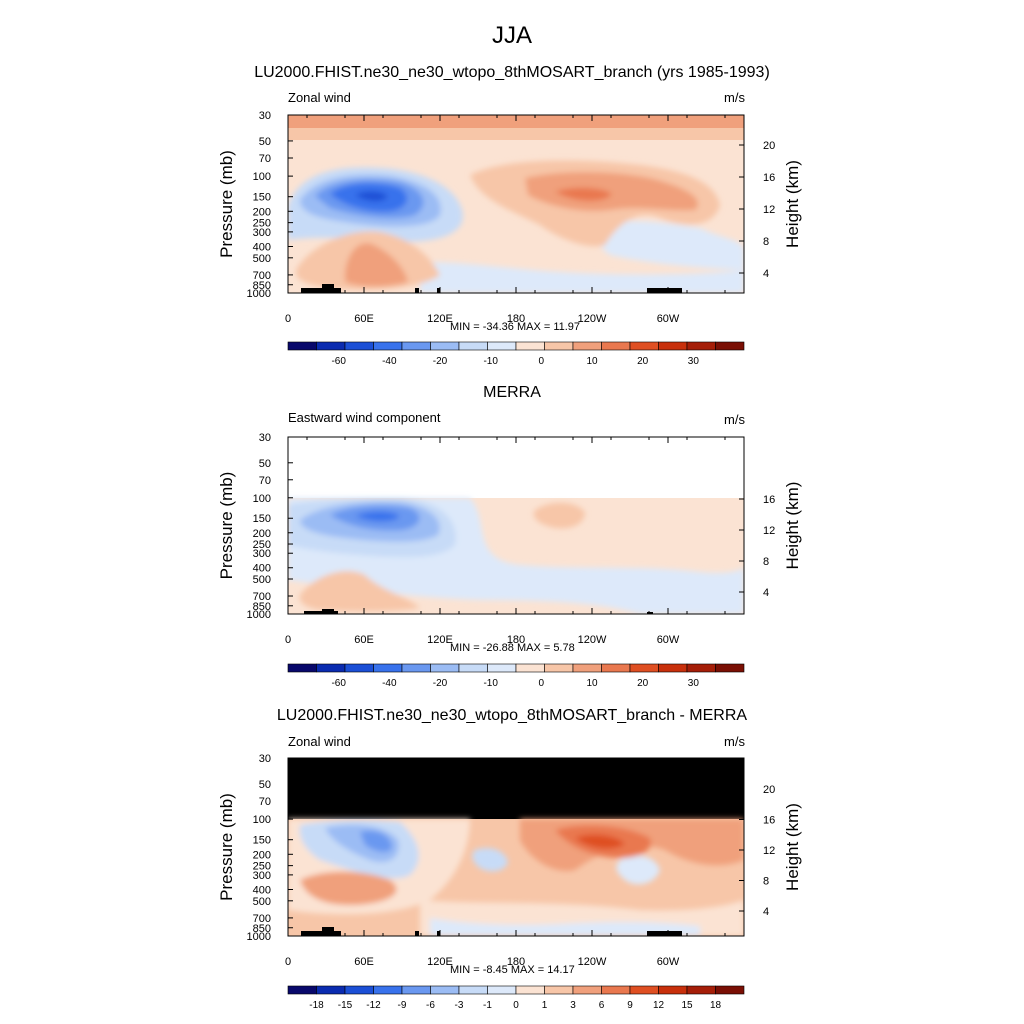 The height and width of the screenshot is (1024, 1024). What do you see at coordinates (668, 640) in the screenshot?
I see `x-tick-label: 60W` at bounding box center [668, 640].